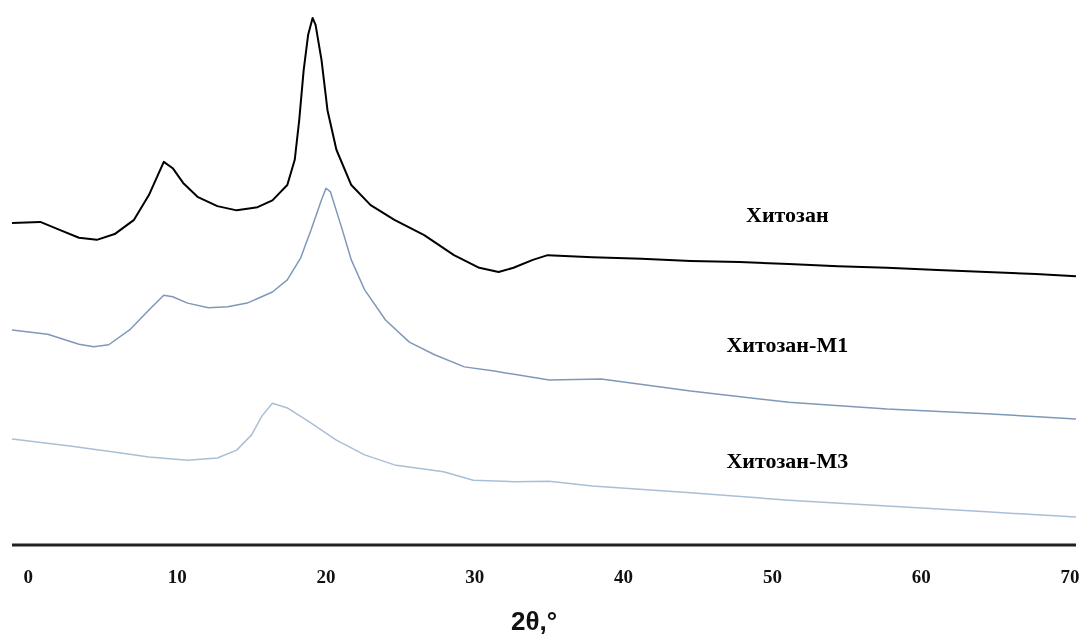 Image resolution: width=1091 pixels, height=642 pixels. I want to click on x-tick-label: 60, so click(921, 576).